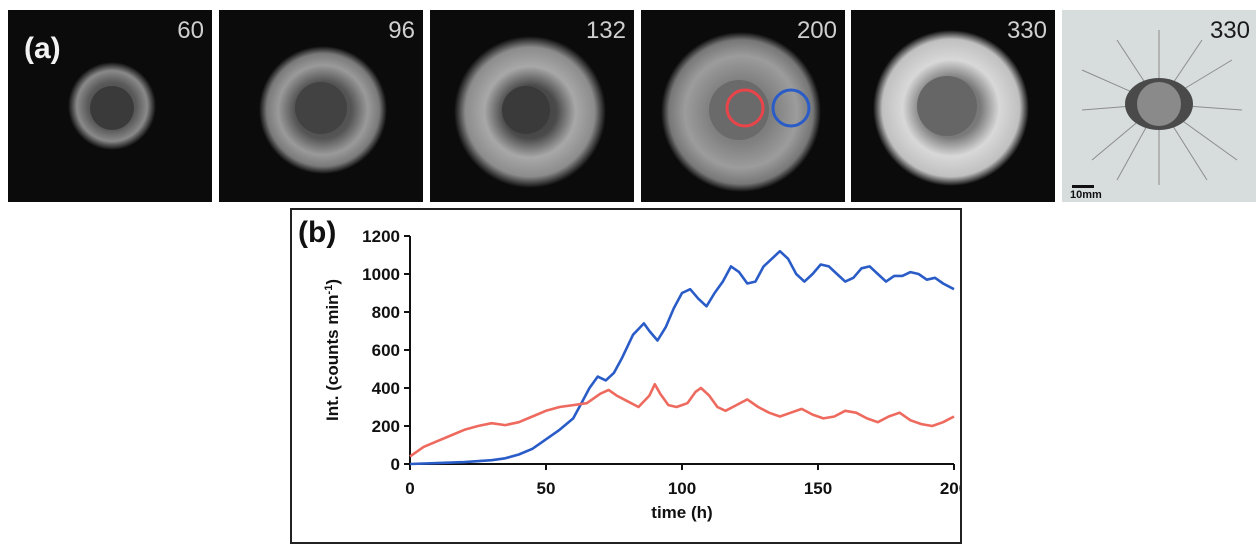 This screenshot has height=552, width=1258. What do you see at coordinates (42, 48) in the screenshot?
I see `panel-a-label: (a)` at bounding box center [42, 48].